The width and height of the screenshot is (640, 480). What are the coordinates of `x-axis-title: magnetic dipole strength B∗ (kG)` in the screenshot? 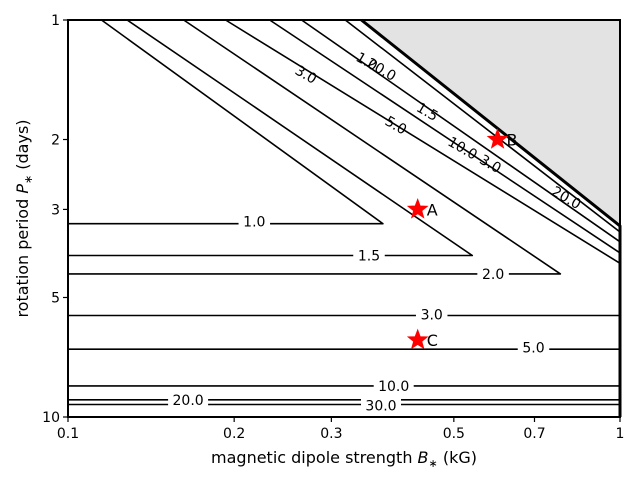 It's located at (344, 459).